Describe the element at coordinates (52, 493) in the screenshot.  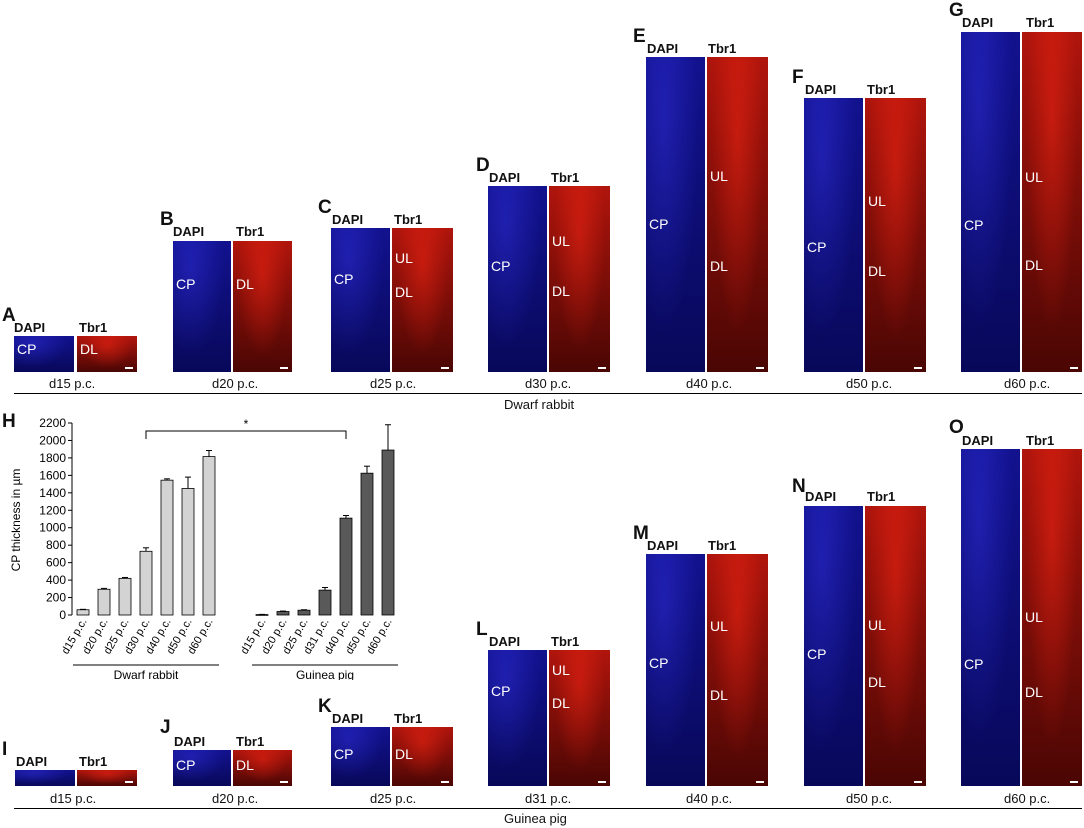
I see `y-tick-label-7: 1400` at that location.